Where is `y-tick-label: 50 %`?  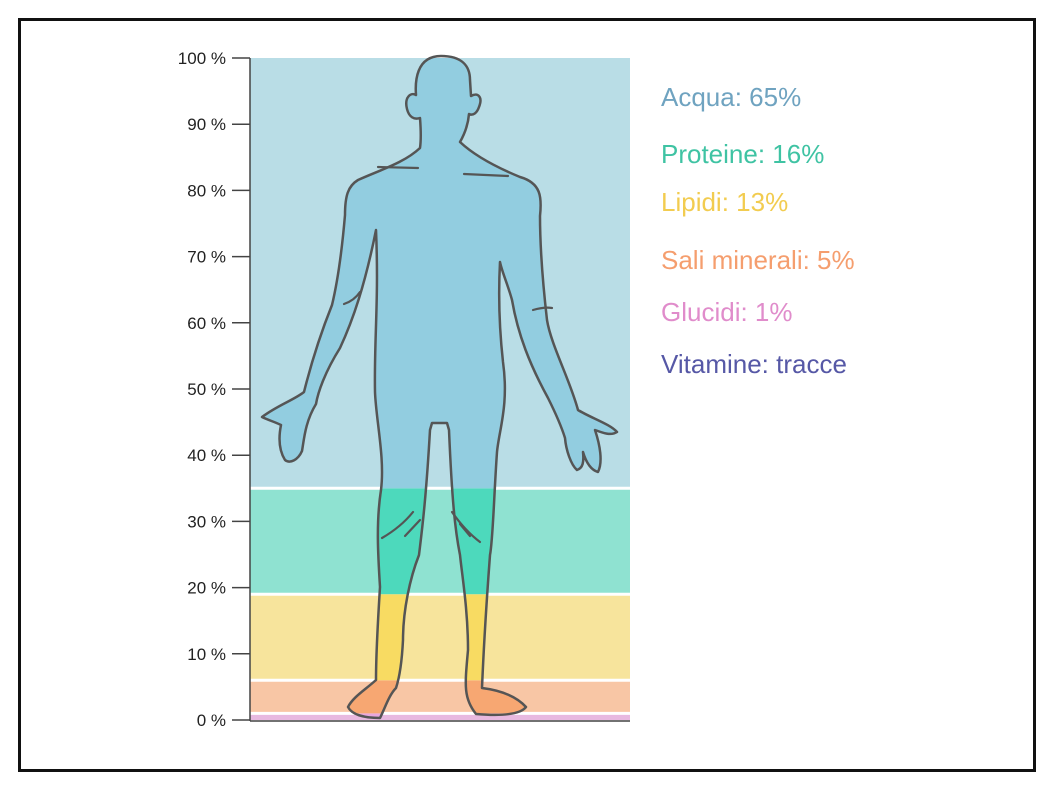
y-tick-label: 50 % is located at coordinates (206, 389).